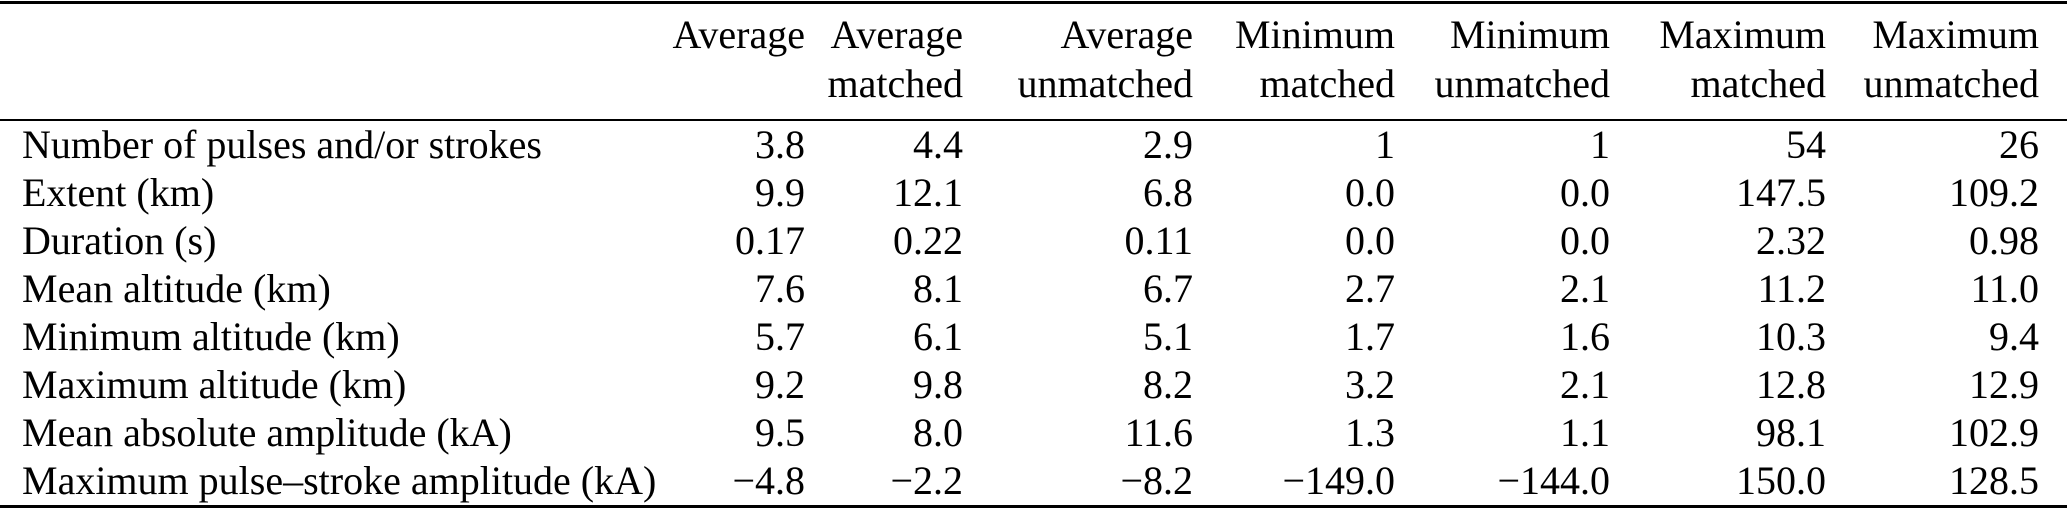 The height and width of the screenshot is (517, 2067). I want to click on column-header-minimum-unmatched: Minimum unmatched, so click(1503, 62).